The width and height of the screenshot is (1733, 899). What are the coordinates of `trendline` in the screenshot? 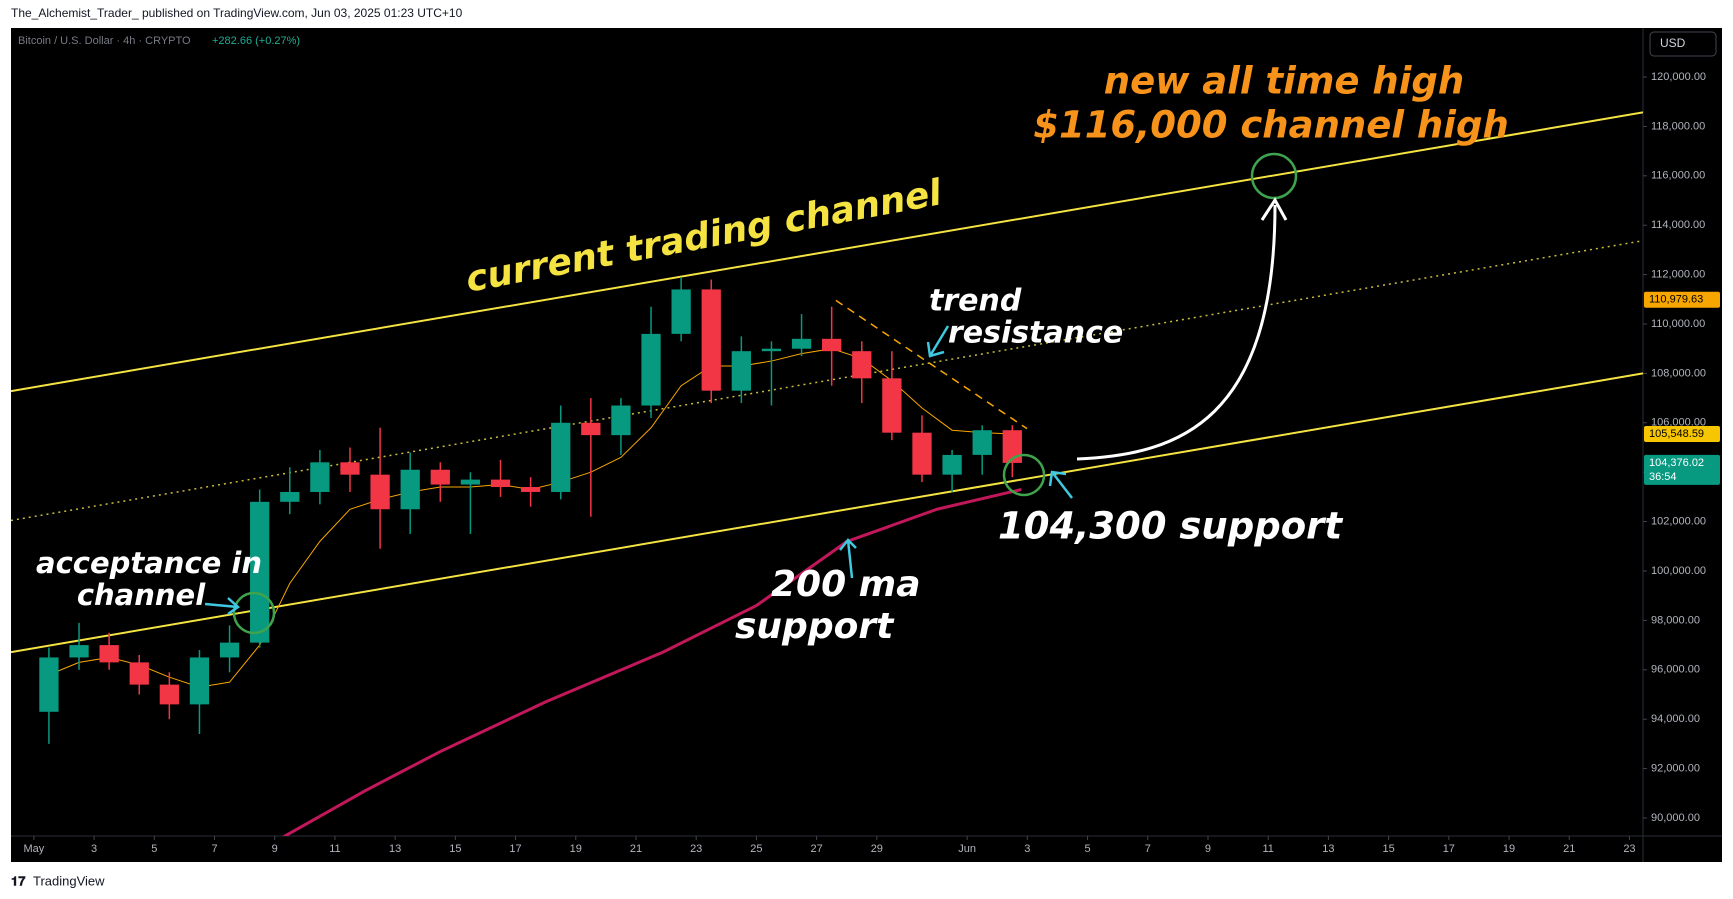 It's located at (931, 364).